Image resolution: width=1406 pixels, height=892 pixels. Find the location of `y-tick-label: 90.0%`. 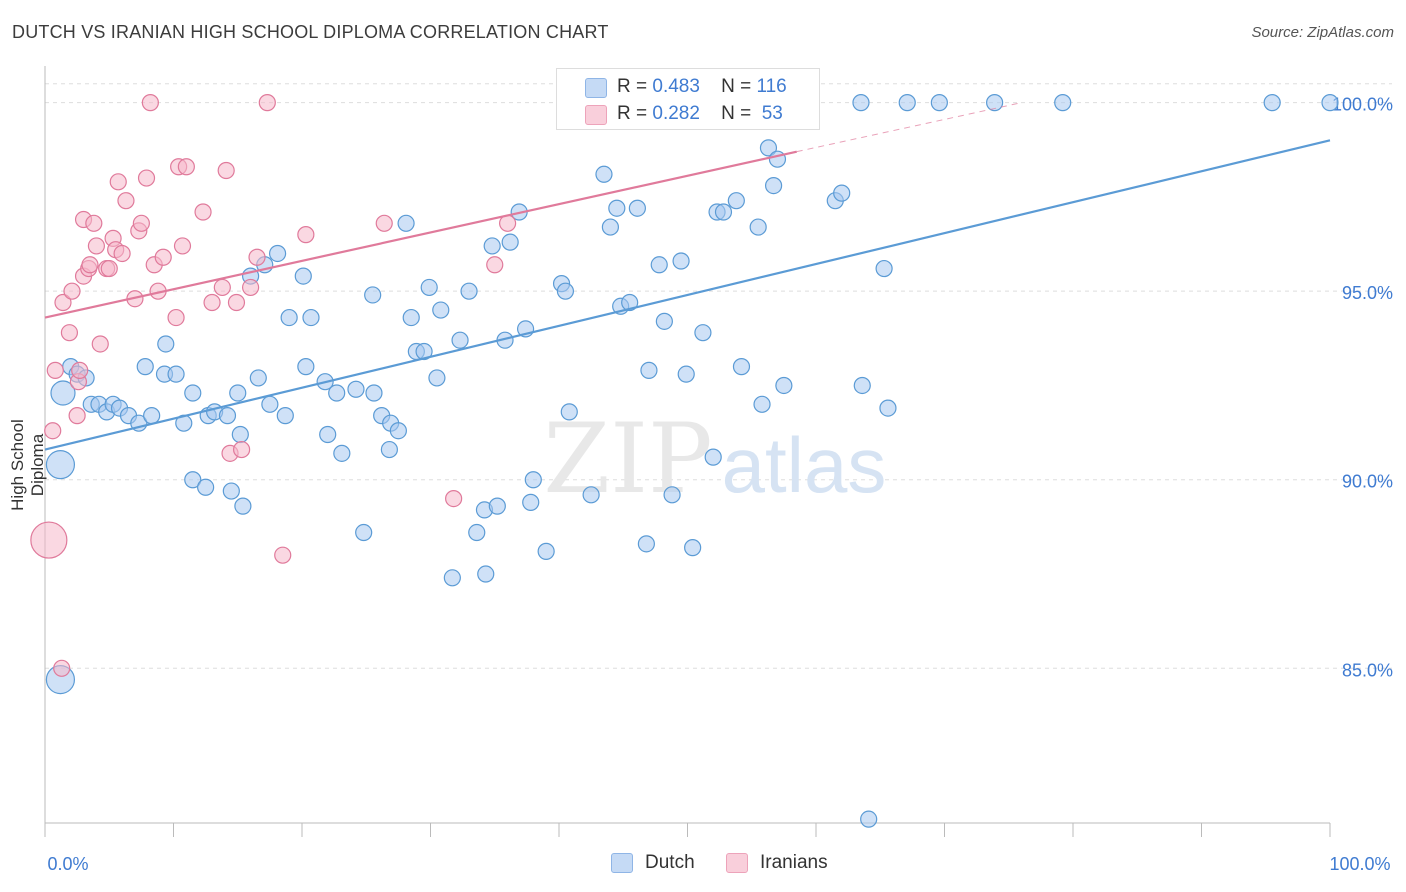

y-tick-label: 90.0% is located at coordinates (1367, 482).